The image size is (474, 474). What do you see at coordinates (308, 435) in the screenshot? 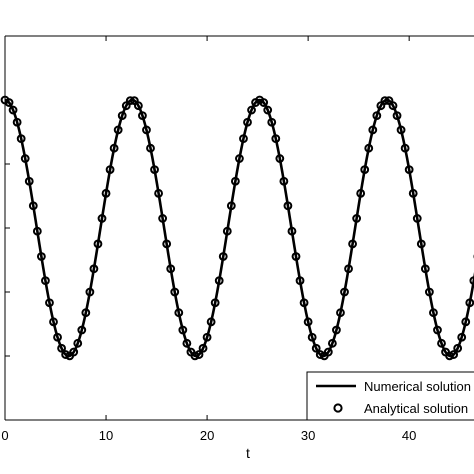
I see `x-tick-label: 30` at bounding box center [308, 435].